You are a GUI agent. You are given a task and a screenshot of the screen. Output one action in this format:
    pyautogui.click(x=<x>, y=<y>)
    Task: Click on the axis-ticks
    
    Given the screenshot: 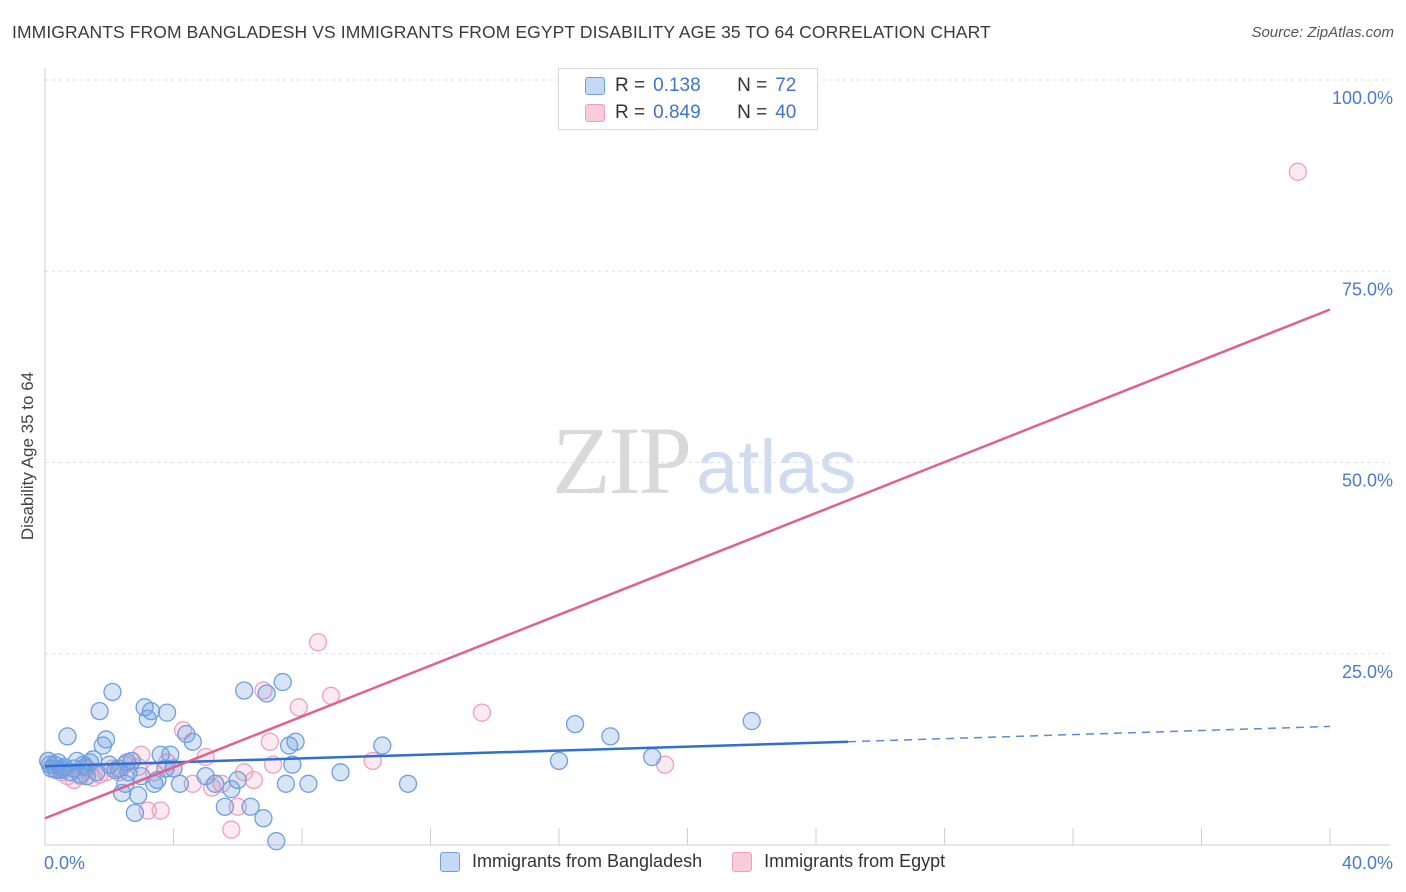 What is the action you would take?
    pyautogui.click(x=687, y=836)
    